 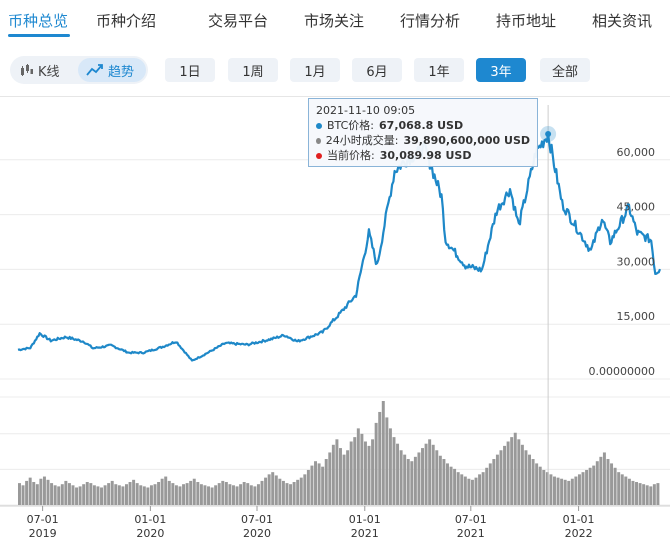 I want to click on nav-tab-related-news: 相关资讯, so click(x=622, y=21).